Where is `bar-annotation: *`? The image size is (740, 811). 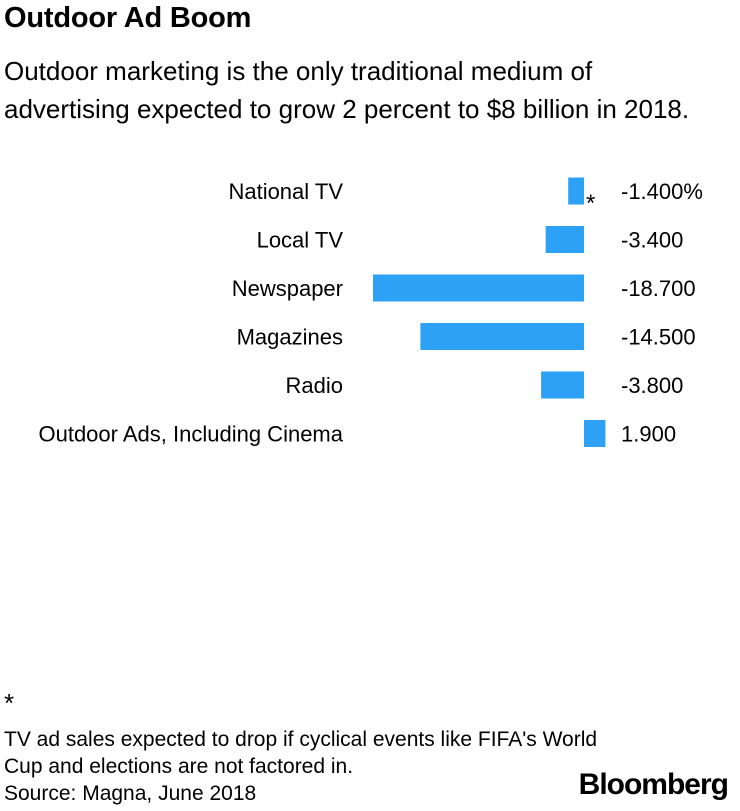 bar-annotation: * is located at coordinates (590, 203).